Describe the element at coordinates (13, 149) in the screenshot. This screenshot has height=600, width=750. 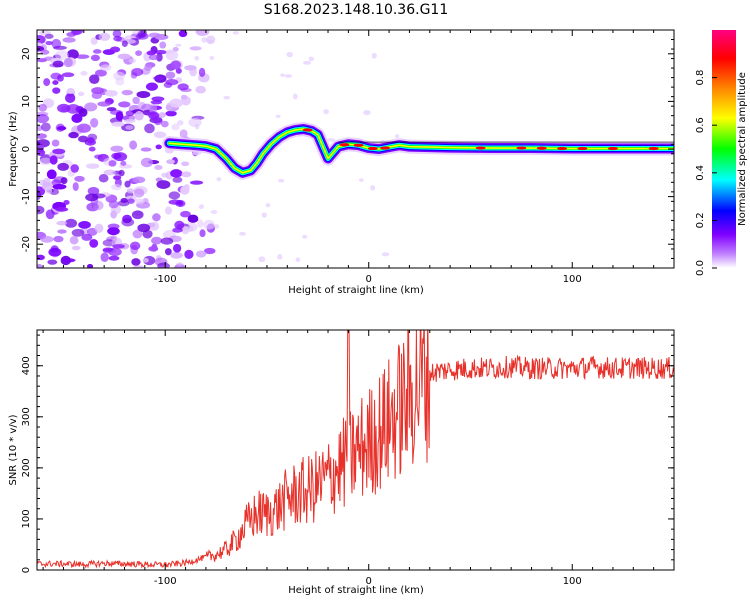
I see `top-y-axis-label: Frequency (Hz)` at that location.